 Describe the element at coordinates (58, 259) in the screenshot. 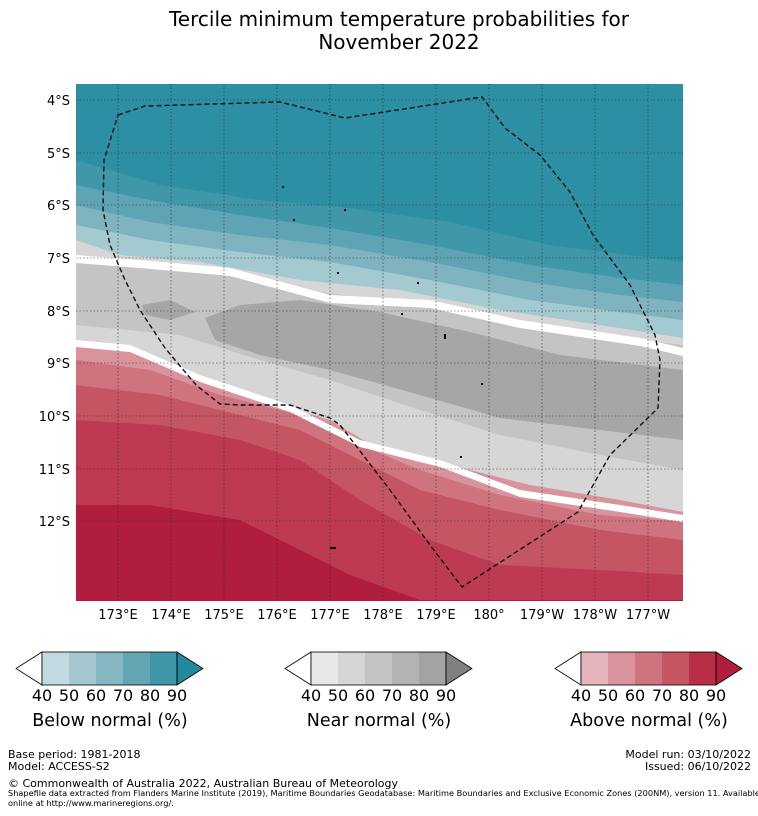

I see `lat-label: 7°S` at that location.